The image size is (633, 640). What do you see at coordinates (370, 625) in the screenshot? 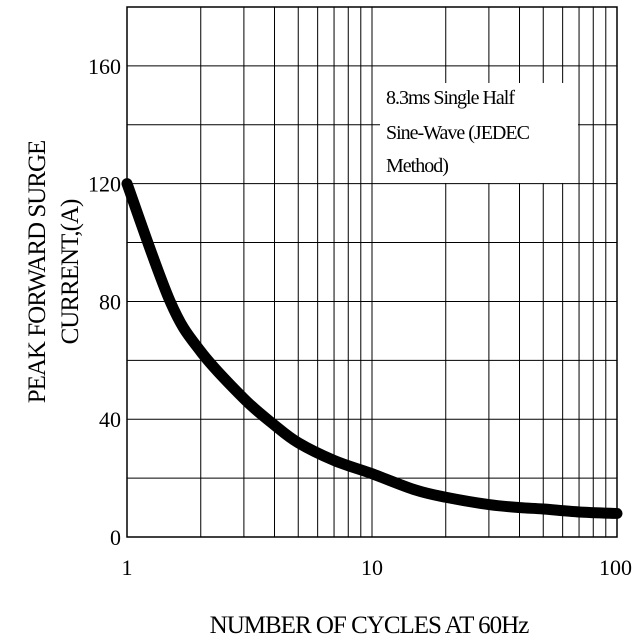
I see `x-axis-title: NUMBER OF CYCLES AT 60Hz` at bounding box center [370, 625].